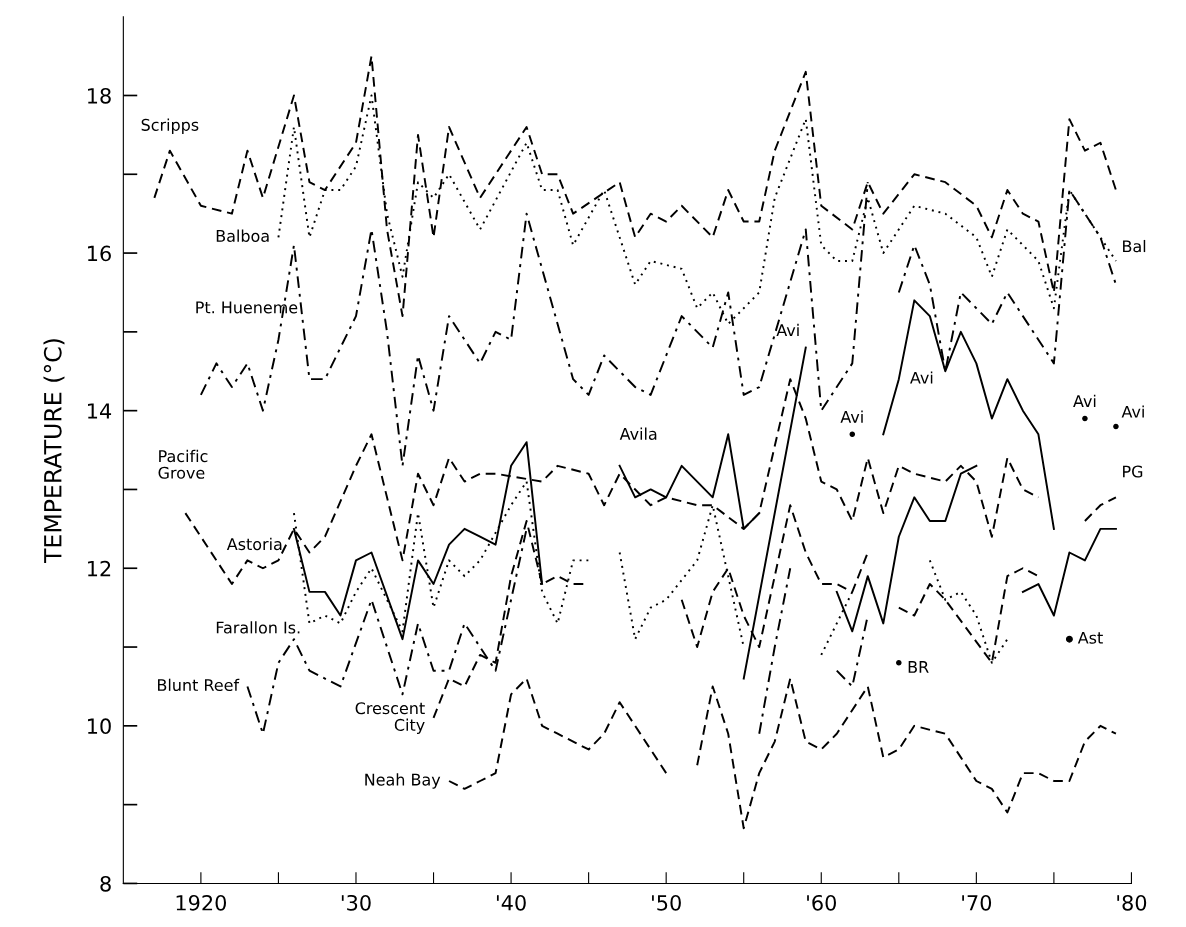  Describe the element at coordinates (821, 902) in the screenshot. I see `x-tick-label: '60` at that location.